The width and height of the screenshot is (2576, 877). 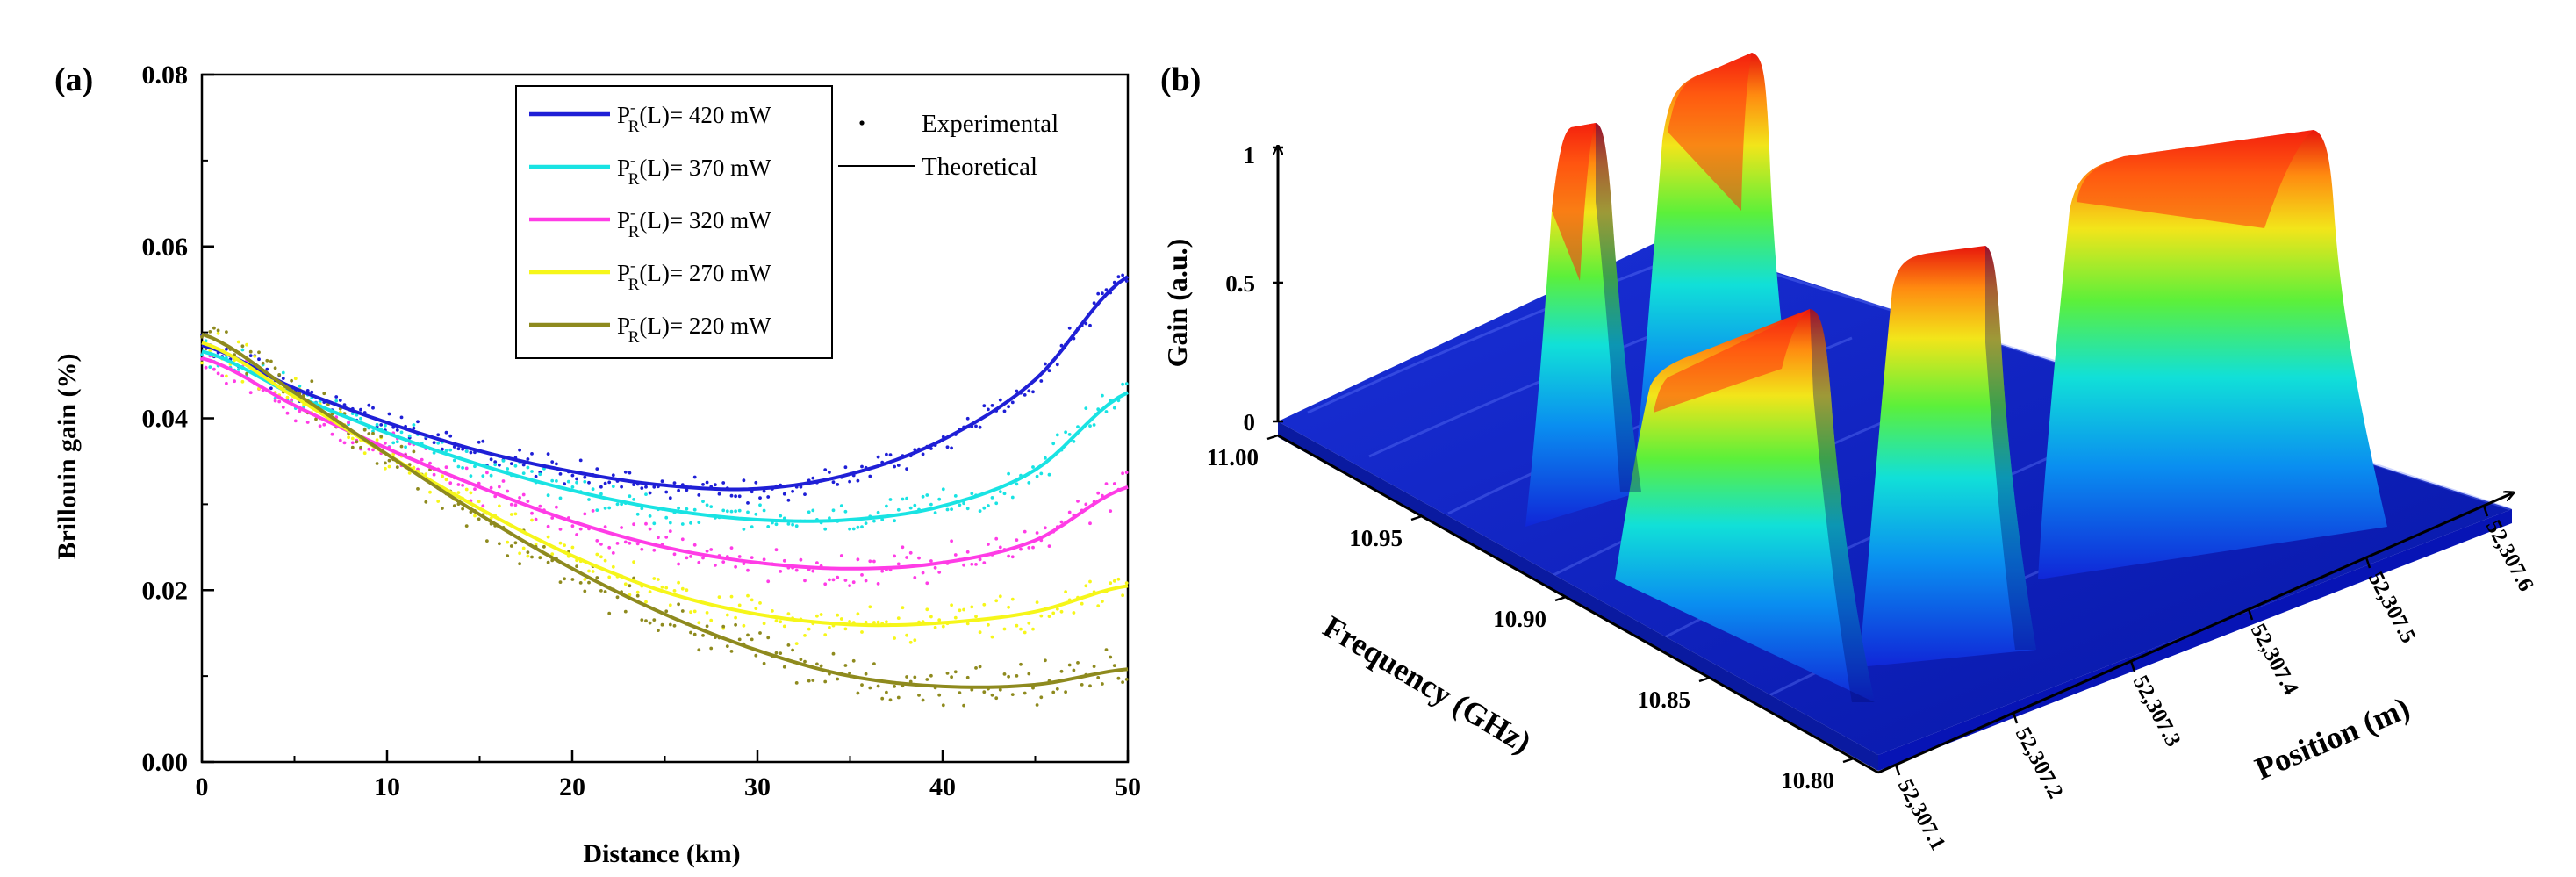 What do you see at coordinates (2251, 614) in the screenshot?
I see `position-tick` at bounding box center [2251, 614].